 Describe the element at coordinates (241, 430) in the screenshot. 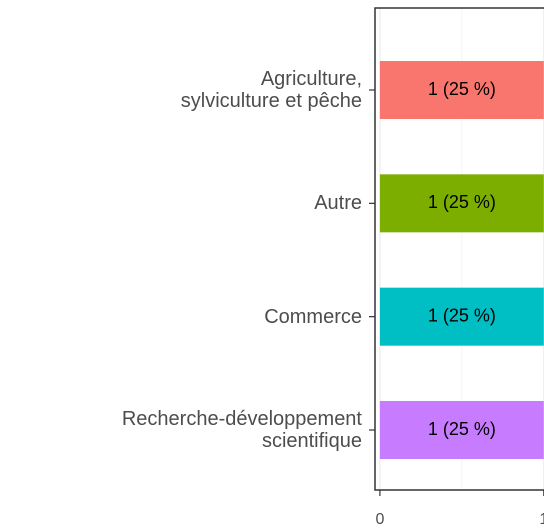

I see `y-tick-label: Recherche-développement scientifique` at that location.